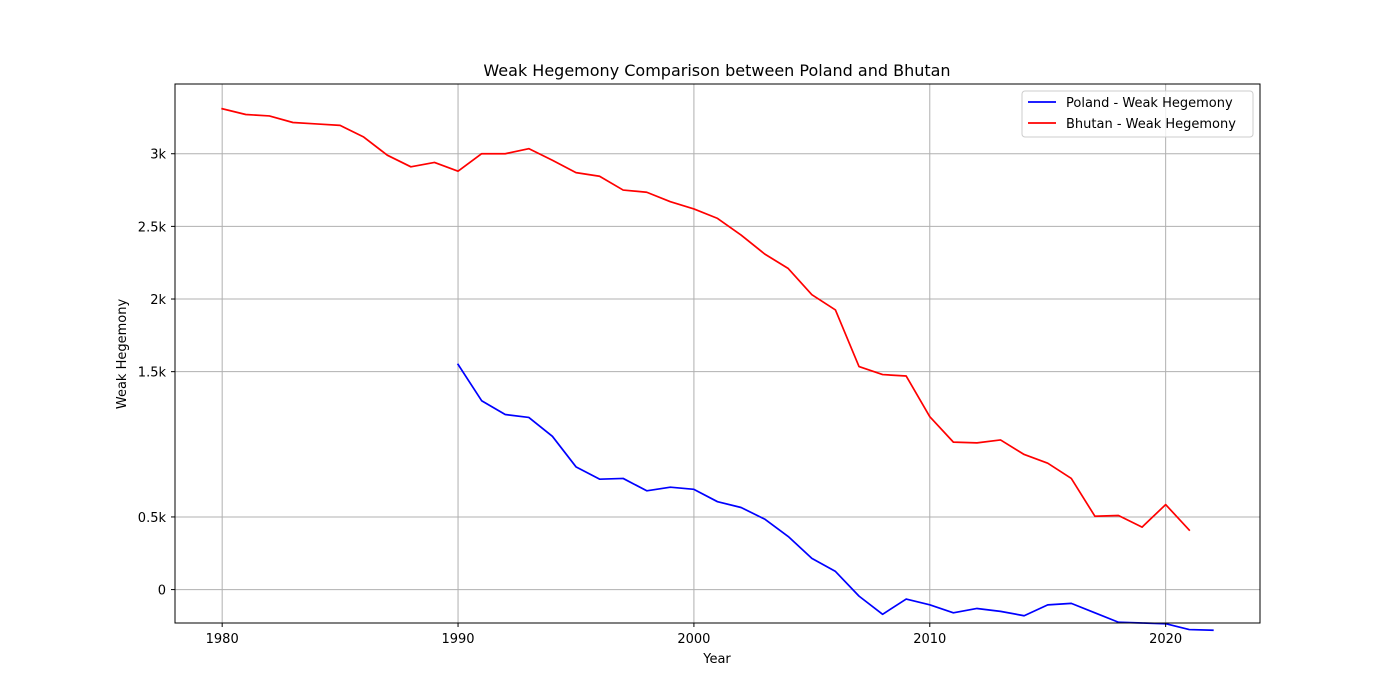  Describe the element at coordinates (1149, 103) in the screenshot. I see `legend-entry-label: Poland - Weak Hegemony` at that location.